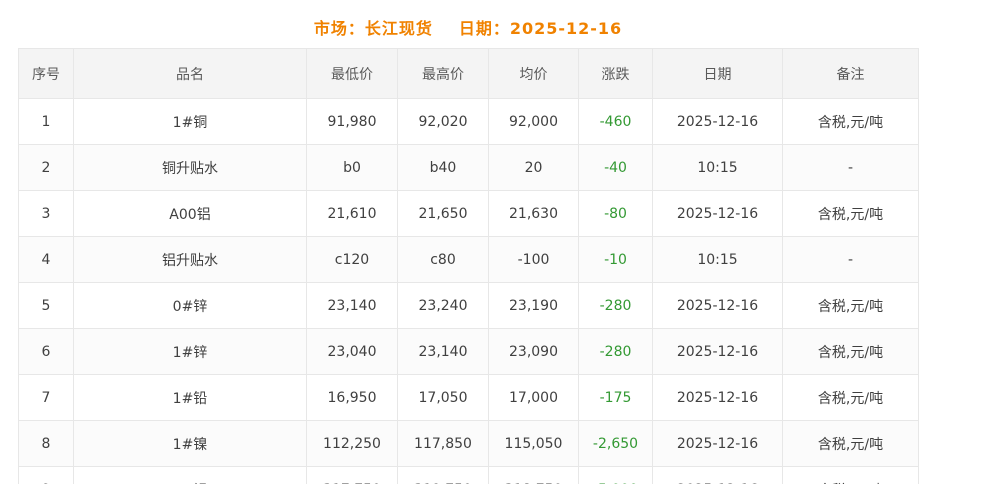  What do you see at coordinates (533, 475) in the screenshot?
I see `cell-avg-price: 318,750` at bounding box center [533, 475].